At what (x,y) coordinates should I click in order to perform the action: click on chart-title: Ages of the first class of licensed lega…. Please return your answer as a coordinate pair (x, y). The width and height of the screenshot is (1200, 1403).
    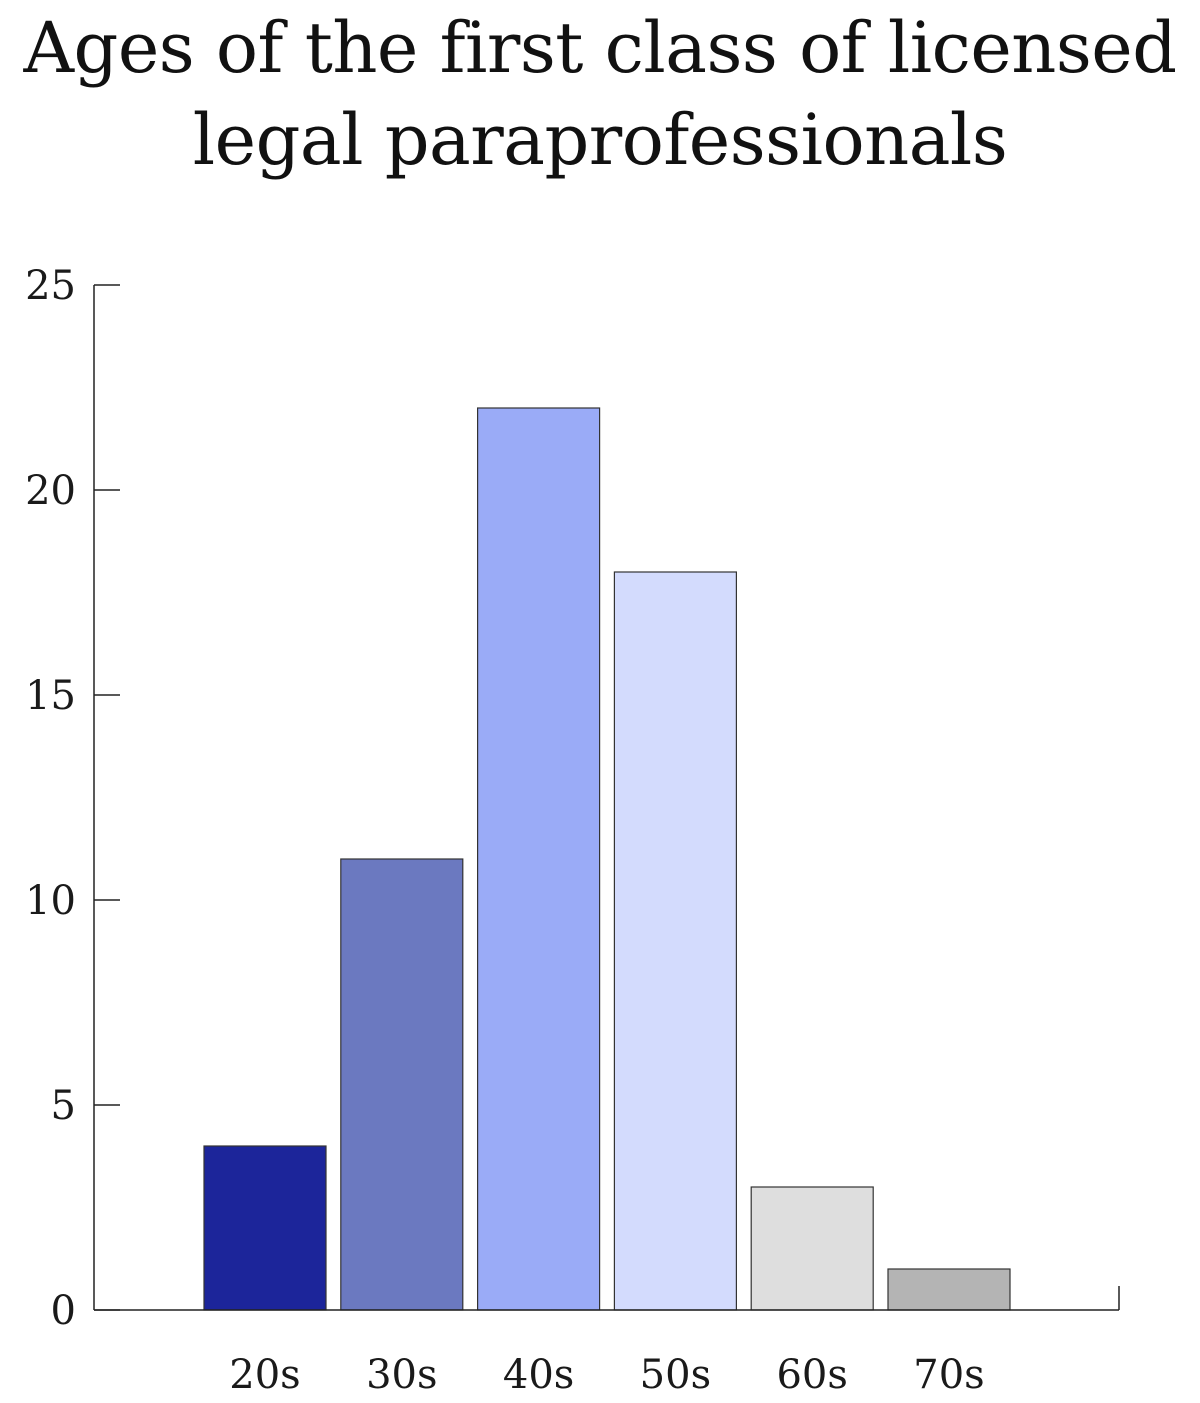
    Looking at the image, I should click on (600, 94).